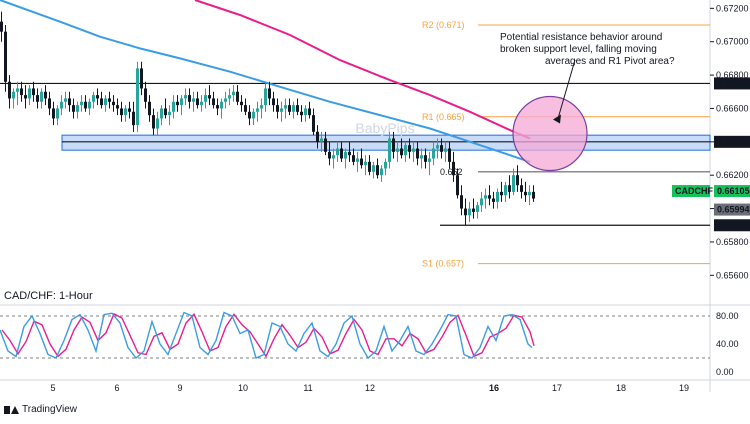 The height and width of the screenshot is (424, 750). I want to click on resistance-zone, so click(386, 142).